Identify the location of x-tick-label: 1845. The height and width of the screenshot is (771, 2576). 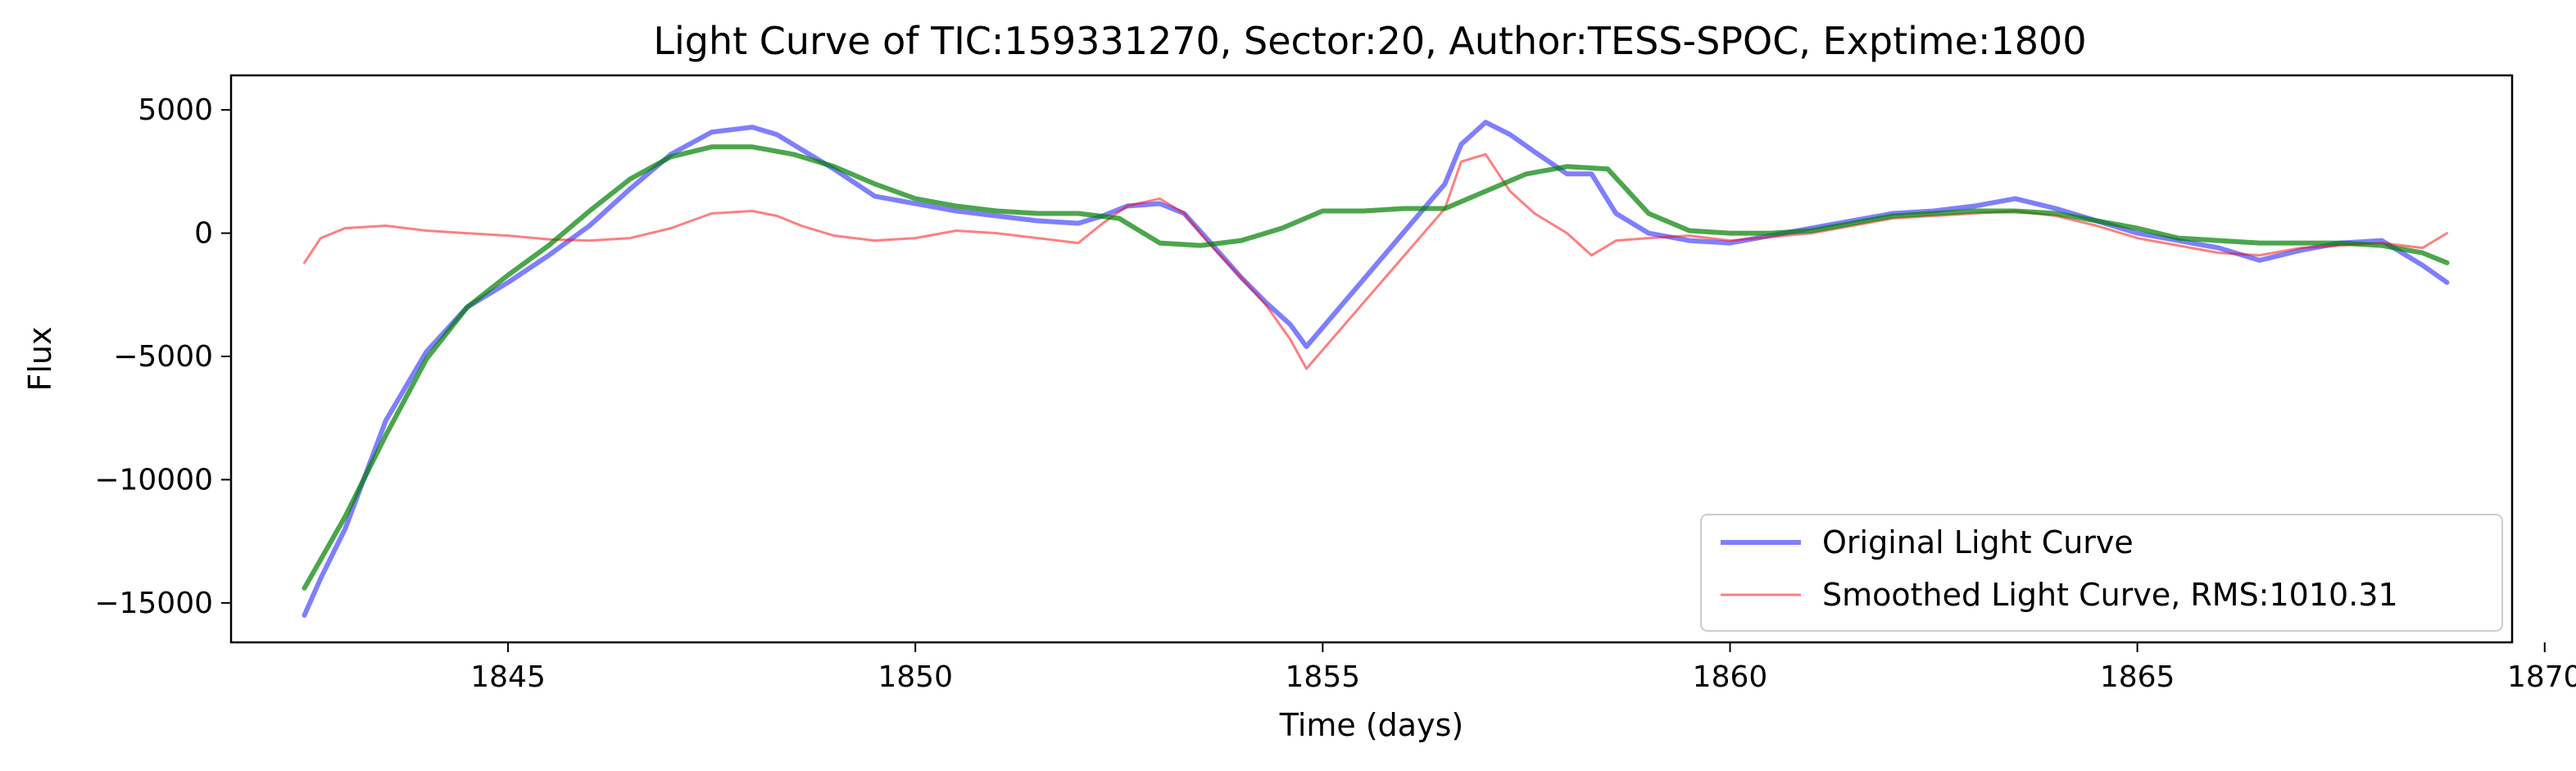
(508, 677).